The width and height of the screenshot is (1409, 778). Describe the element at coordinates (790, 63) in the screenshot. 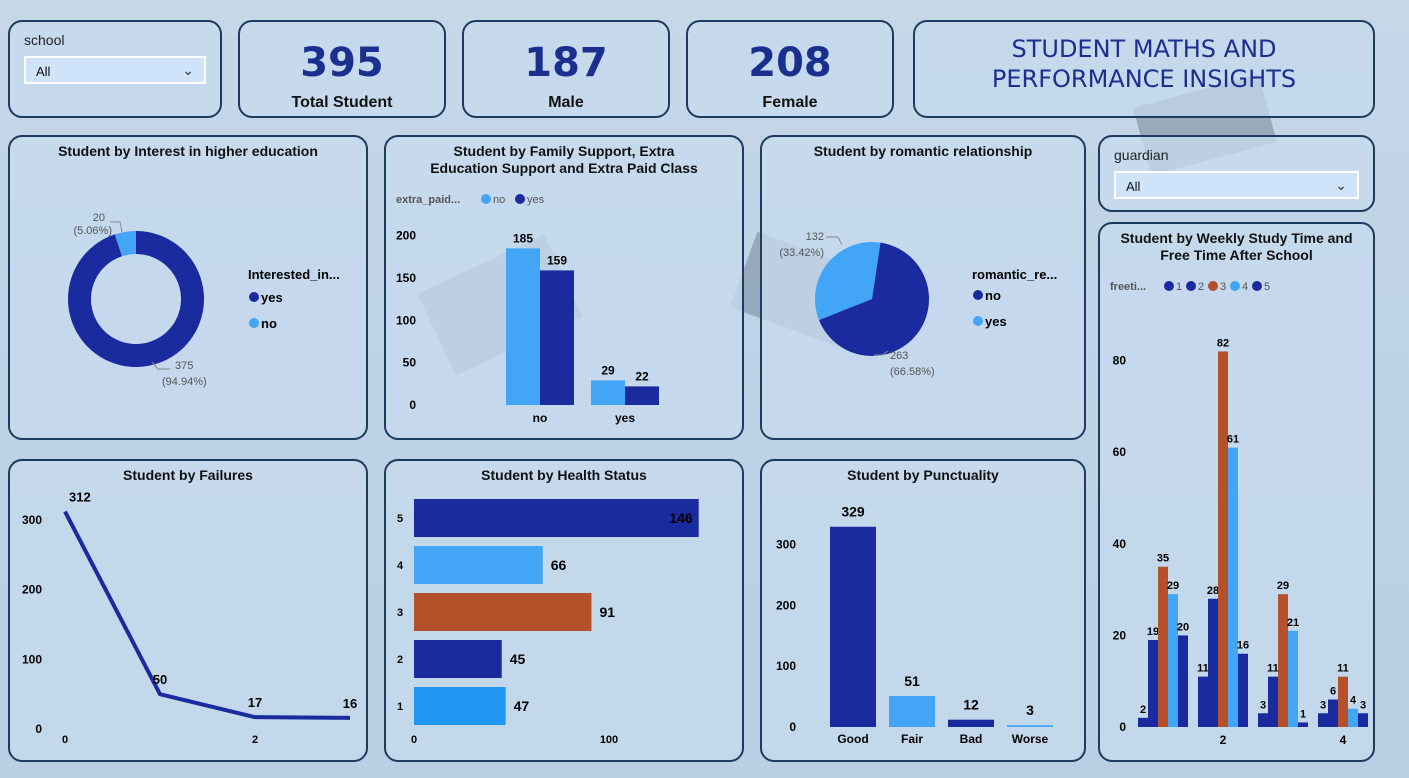

I see `kpi-female-value: 208` at that location.